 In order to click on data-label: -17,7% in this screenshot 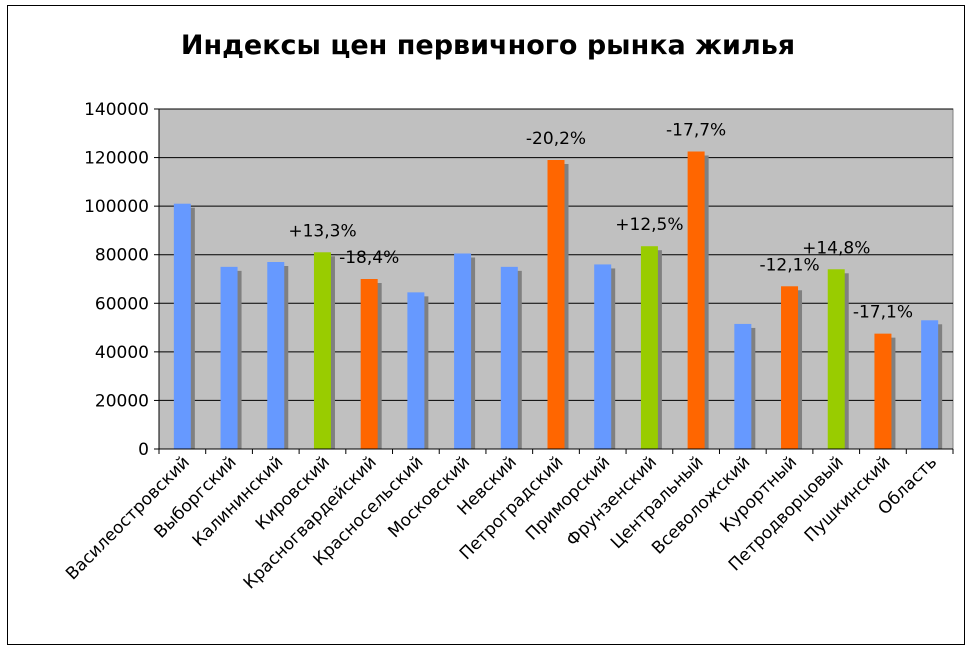, I will do `click(696, 131)`.